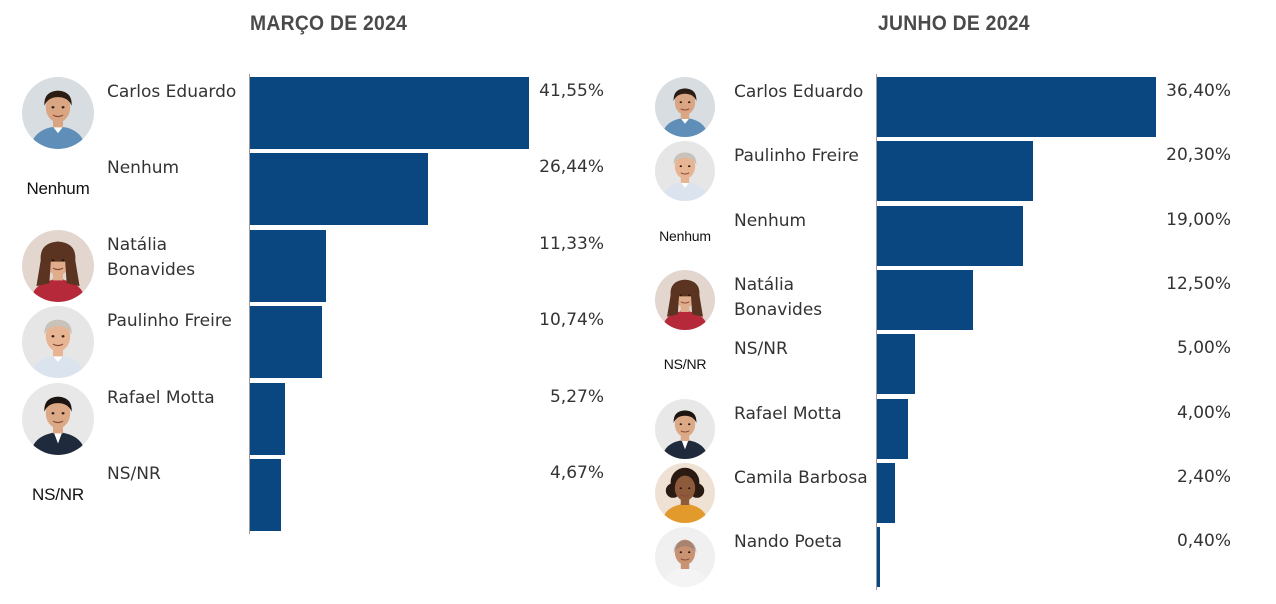 This screenshot has height=604, width=1276. I want to click on data-label: 2,40%, so click(1203, 476).